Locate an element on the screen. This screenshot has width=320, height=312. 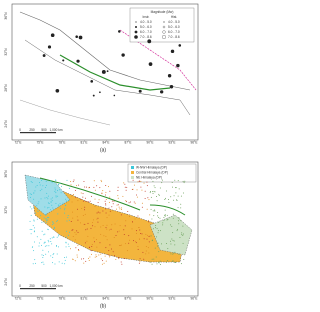
lon-label: 81°E is located at coordinates (84, 298).